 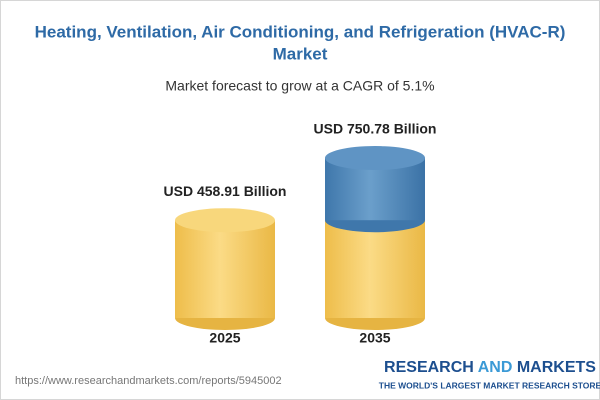 I want to click on chart-title: Market, so click(x=300, y=53).